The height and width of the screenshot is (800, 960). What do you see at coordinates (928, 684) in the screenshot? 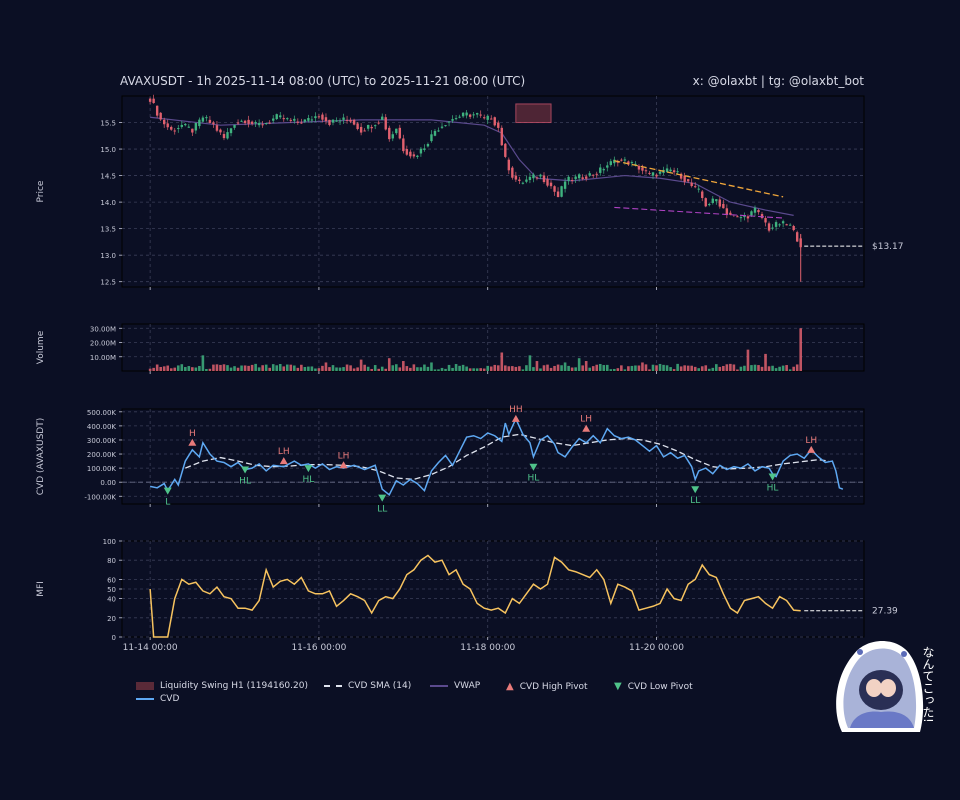
I see `mascot-caption: なんてこった!` at bounding box center [928, 684].